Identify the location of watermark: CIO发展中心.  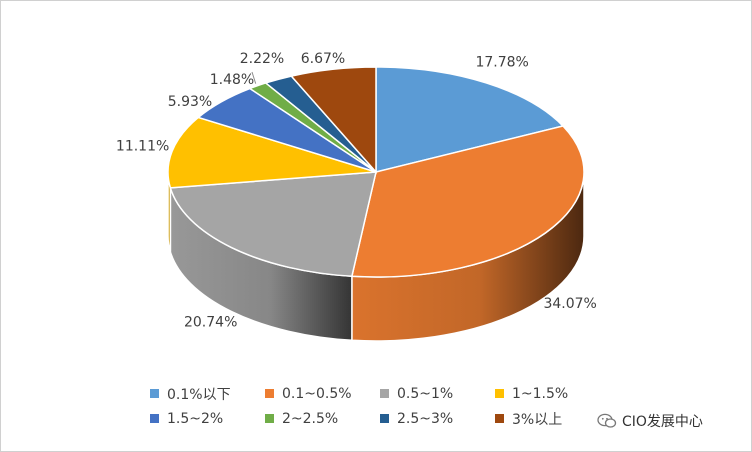
(650, 421).